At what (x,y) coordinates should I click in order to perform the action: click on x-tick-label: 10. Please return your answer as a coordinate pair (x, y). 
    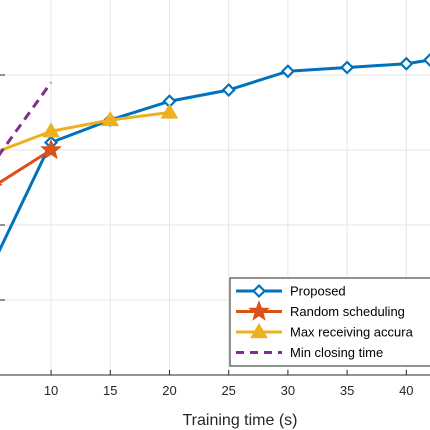
    Looking at the image, I should click on (51, 390).